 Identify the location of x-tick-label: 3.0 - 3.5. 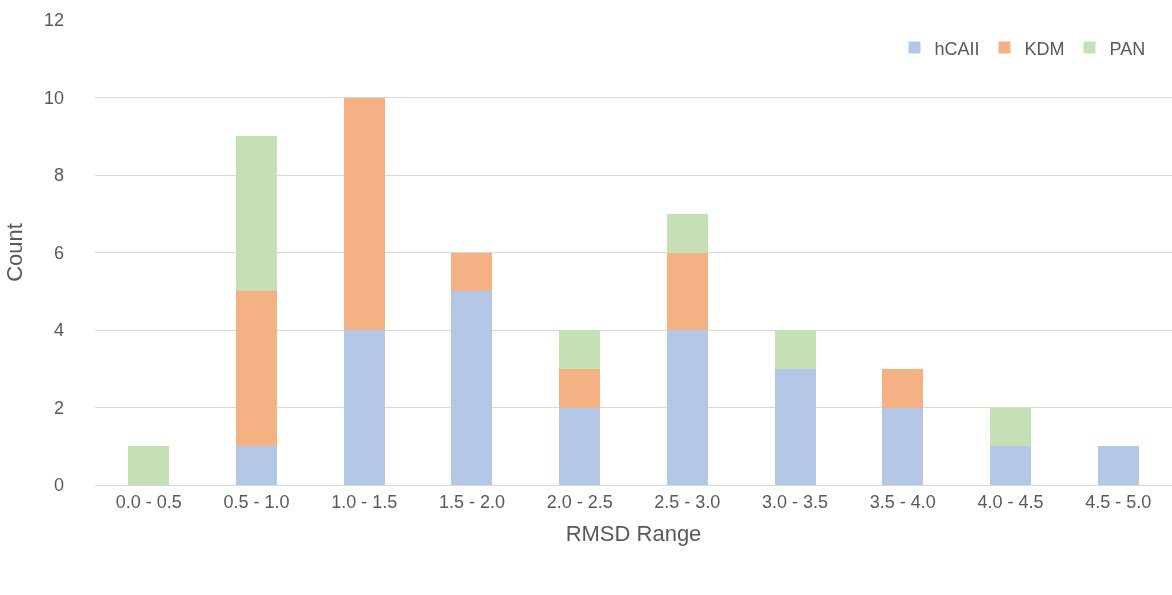
(795, 501).